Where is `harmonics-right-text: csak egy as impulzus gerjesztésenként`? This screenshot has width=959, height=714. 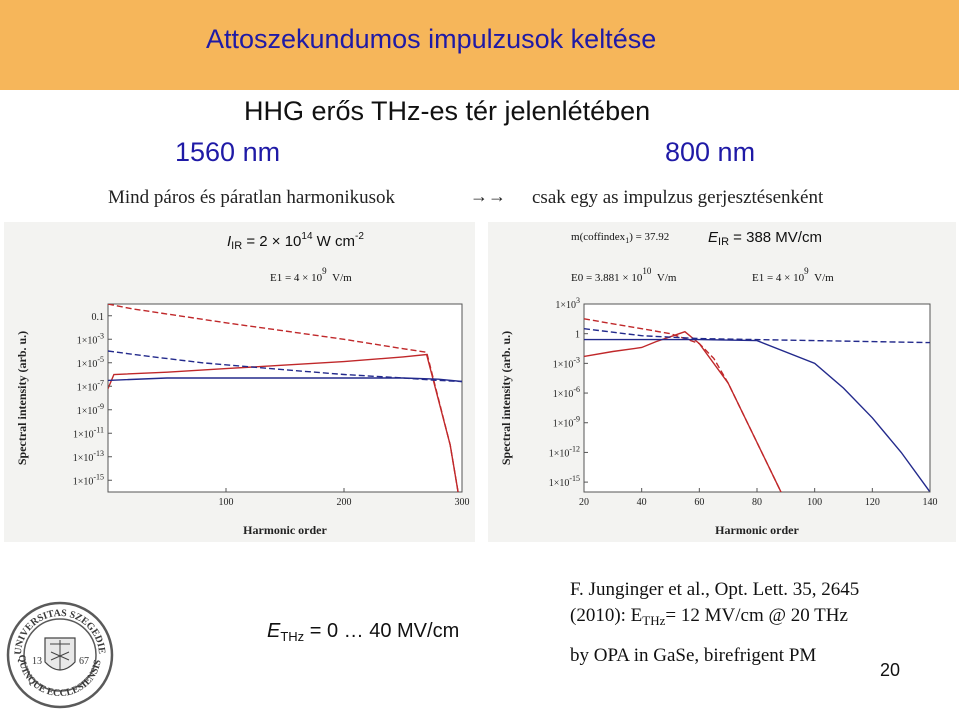
harmonics-right-text: csak egy as impulzus gerjesztésenként is located at coordinates (678, 197).